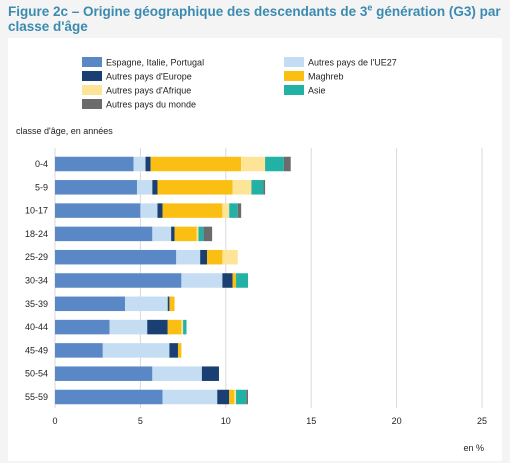 This screenshot has height=463, width=510. I want to click on bar-segment-35-39-autres-pays-d-europe, so click(168, 304).